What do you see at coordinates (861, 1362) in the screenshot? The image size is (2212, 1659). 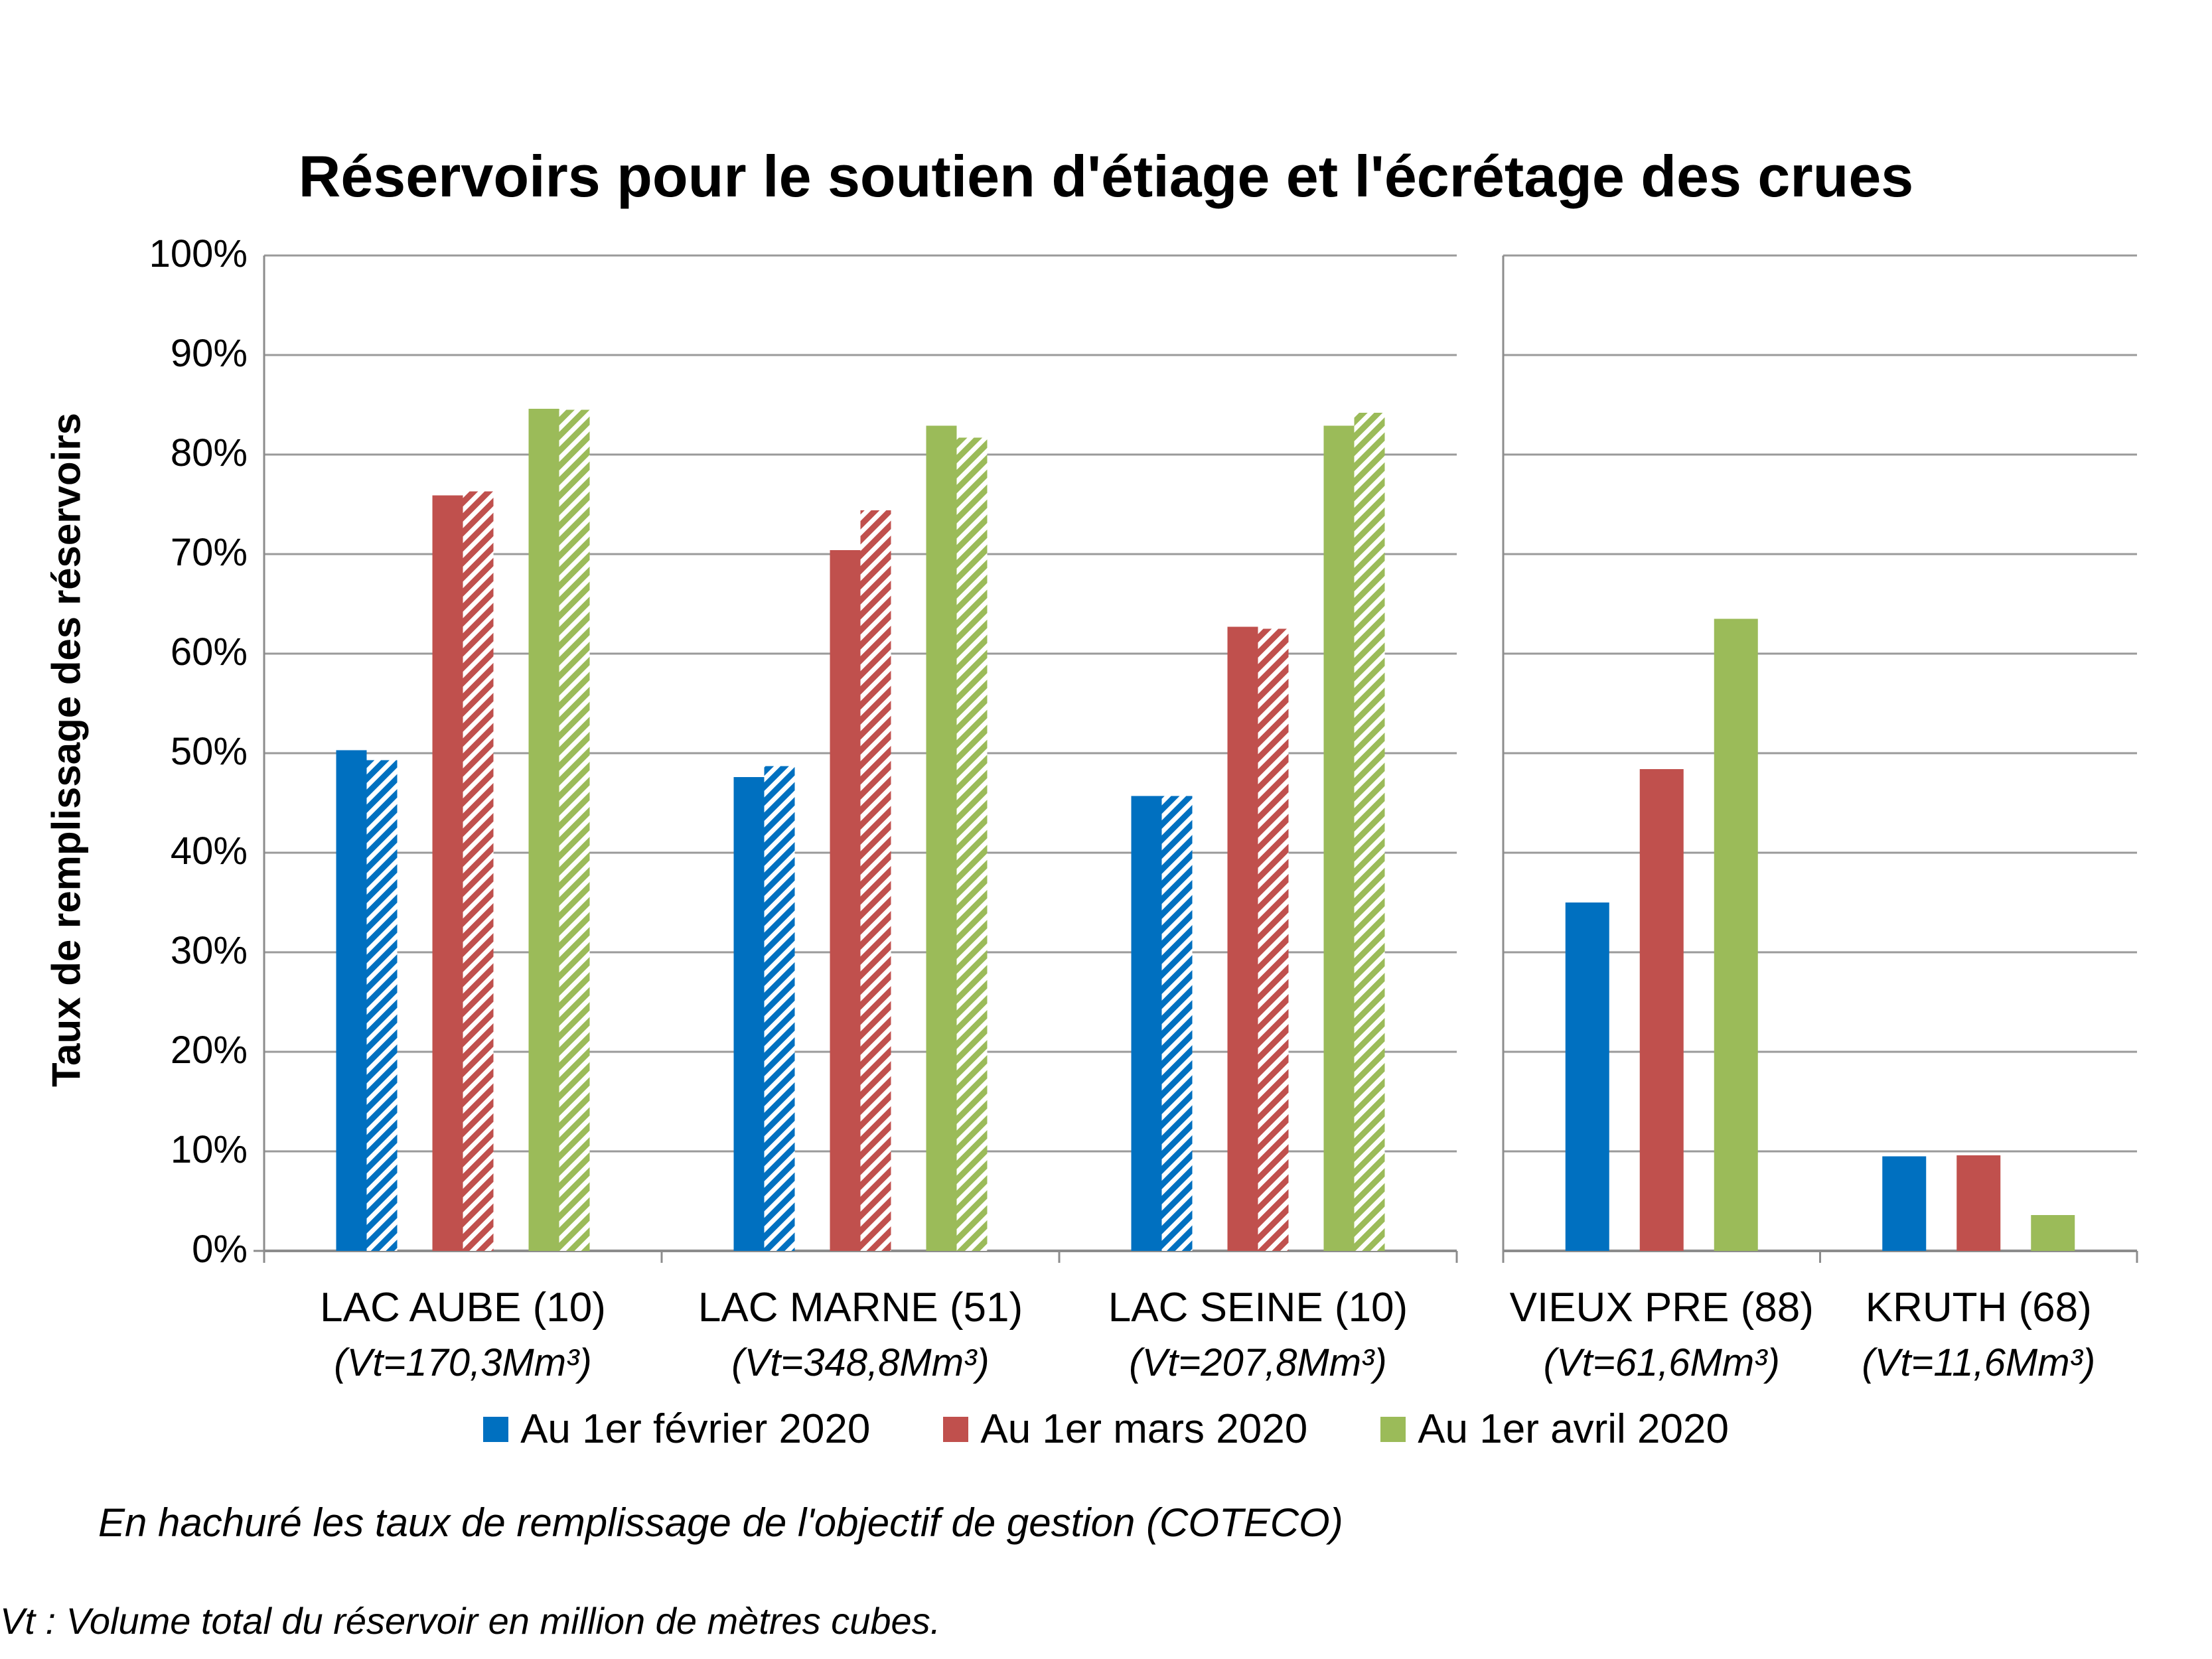 I see `x-category-volume: (Vt=348,8Mm³)` at bounding box center [861, 1362].